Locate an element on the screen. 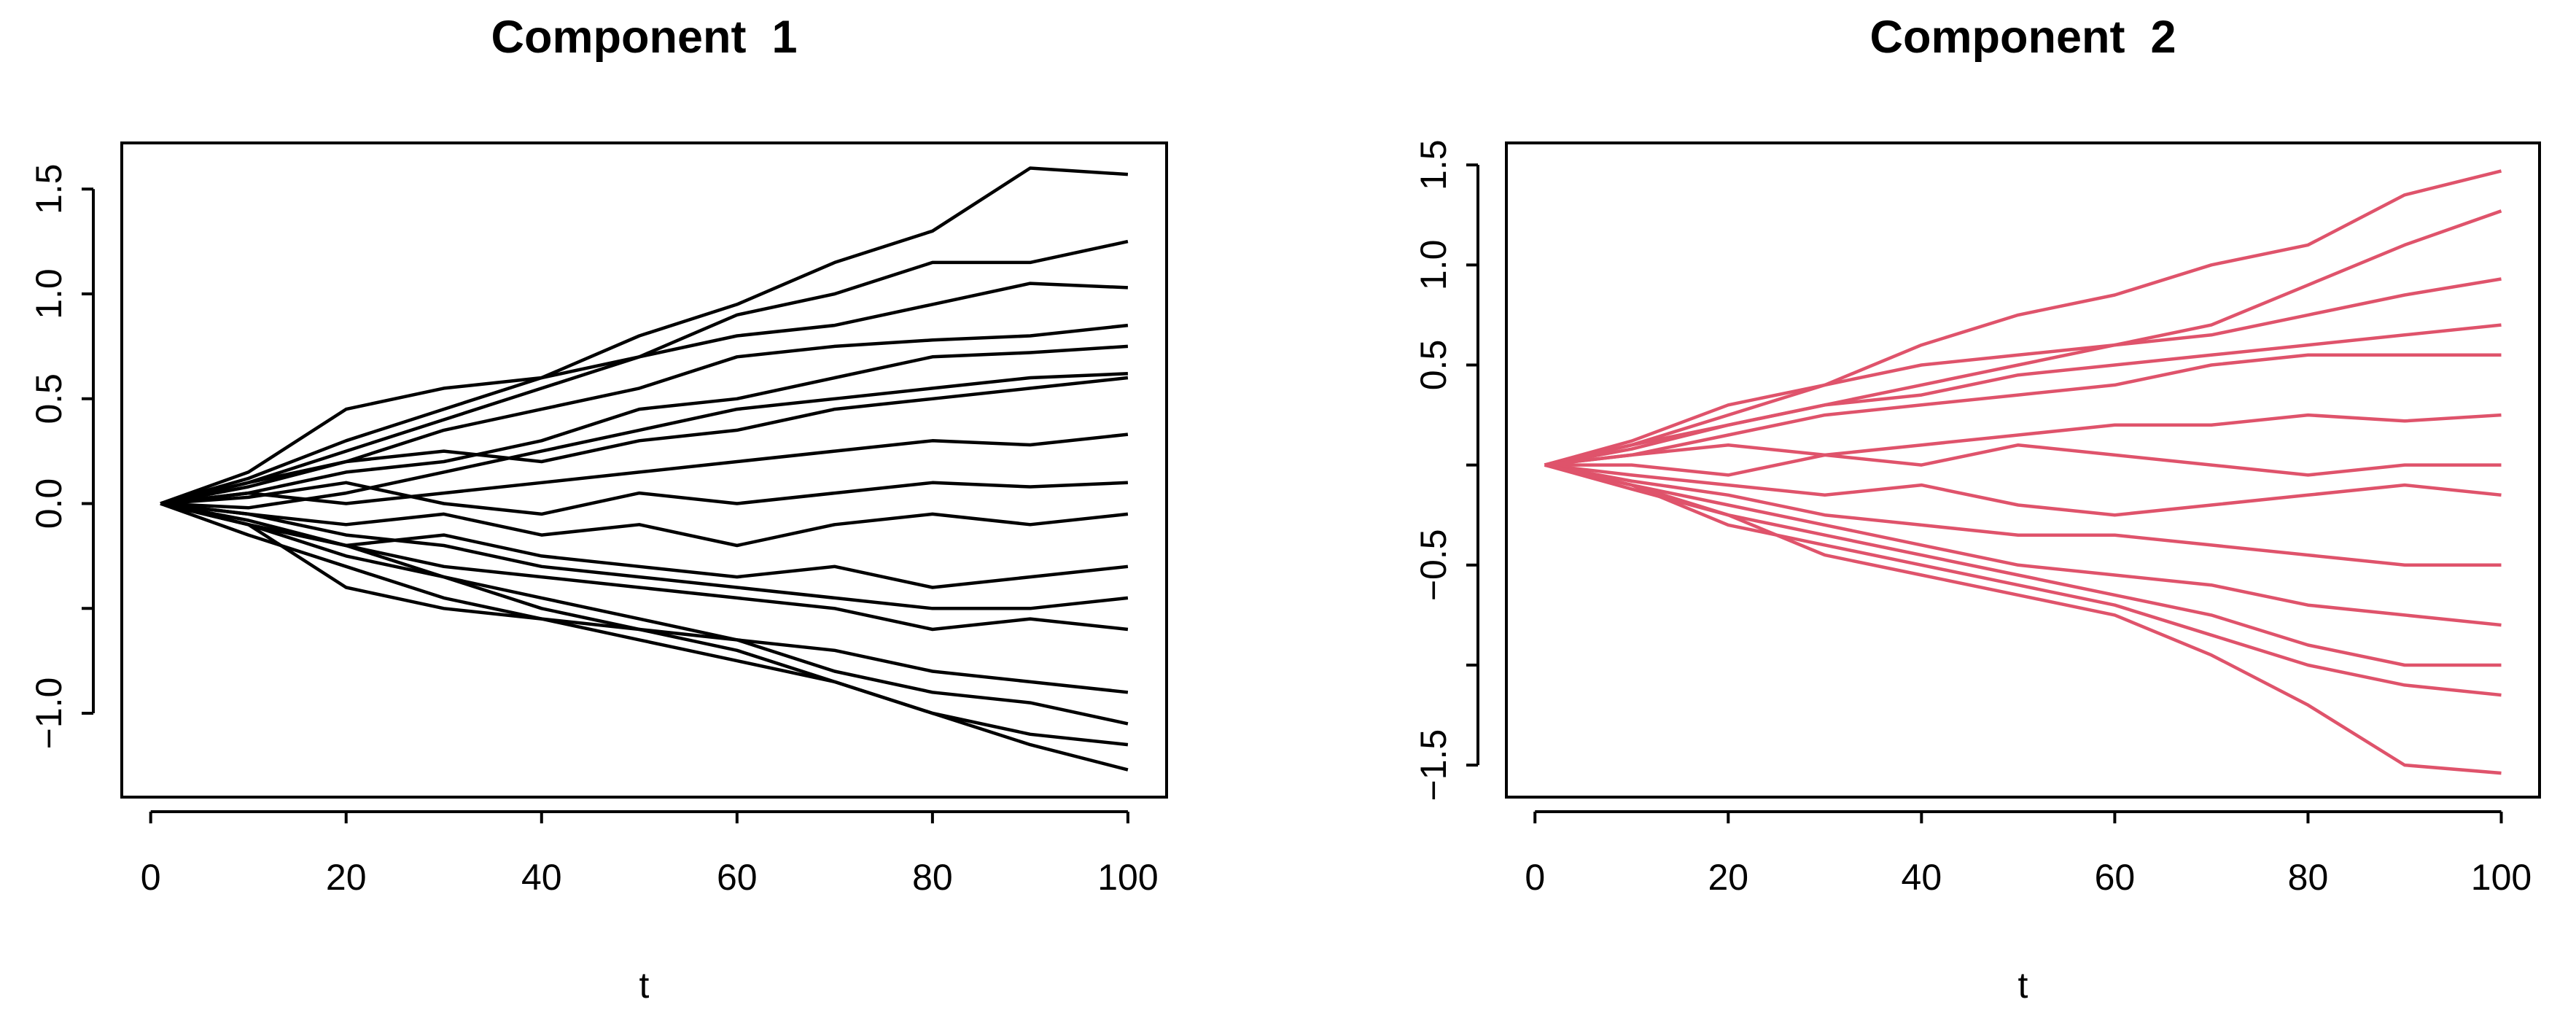 The image size is (2576, 1021). y-tick-label: 0.0 is located at coordinates (48, 503).